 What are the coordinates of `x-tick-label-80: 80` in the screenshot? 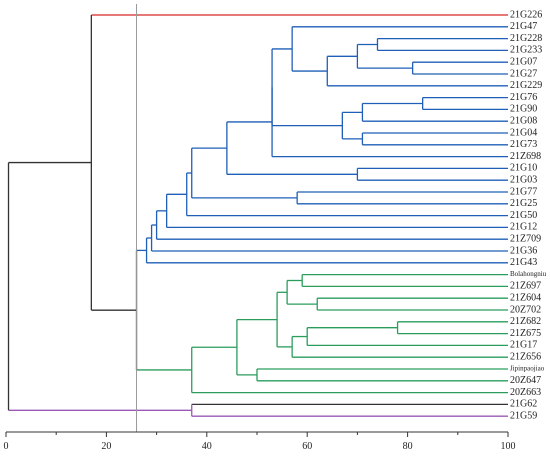 It's located at (408, 446).